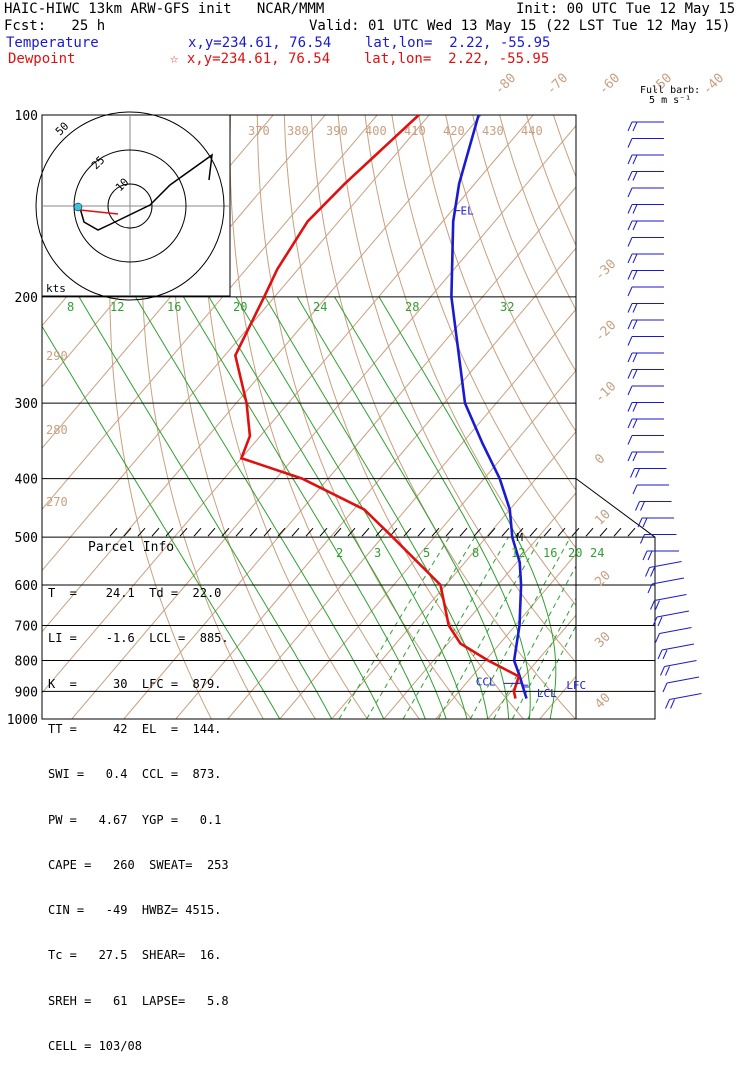  What do you see at coordinates (493, 131) in the screenshot?
I see `theta-label: 430` at bounding box center [493, 131].